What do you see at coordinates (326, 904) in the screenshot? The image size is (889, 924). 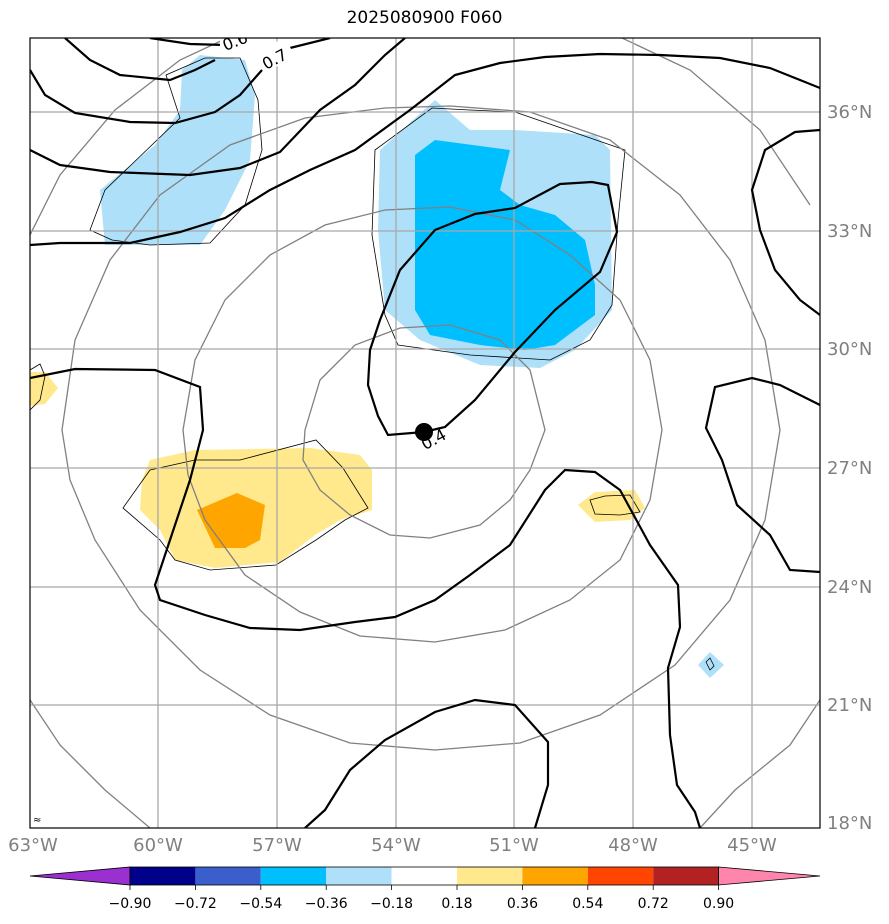 I see `colorbar-tick-4: −0.36` at bounding box center [326, 904].